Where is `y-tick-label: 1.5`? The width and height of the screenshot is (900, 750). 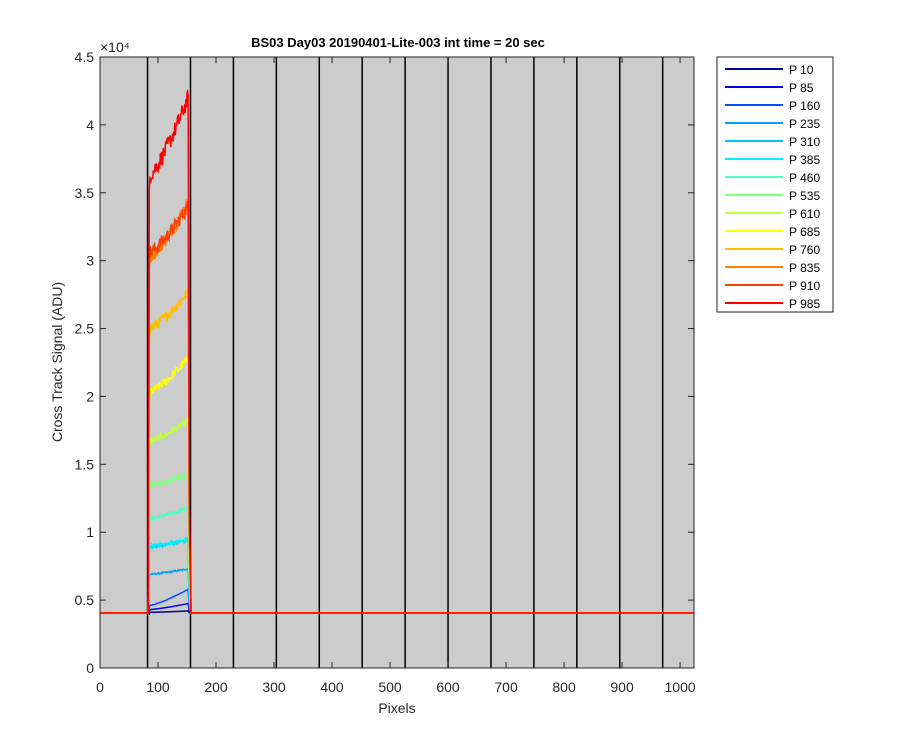 y-tick-label: 1.5 is located at coordinates (85, 464).